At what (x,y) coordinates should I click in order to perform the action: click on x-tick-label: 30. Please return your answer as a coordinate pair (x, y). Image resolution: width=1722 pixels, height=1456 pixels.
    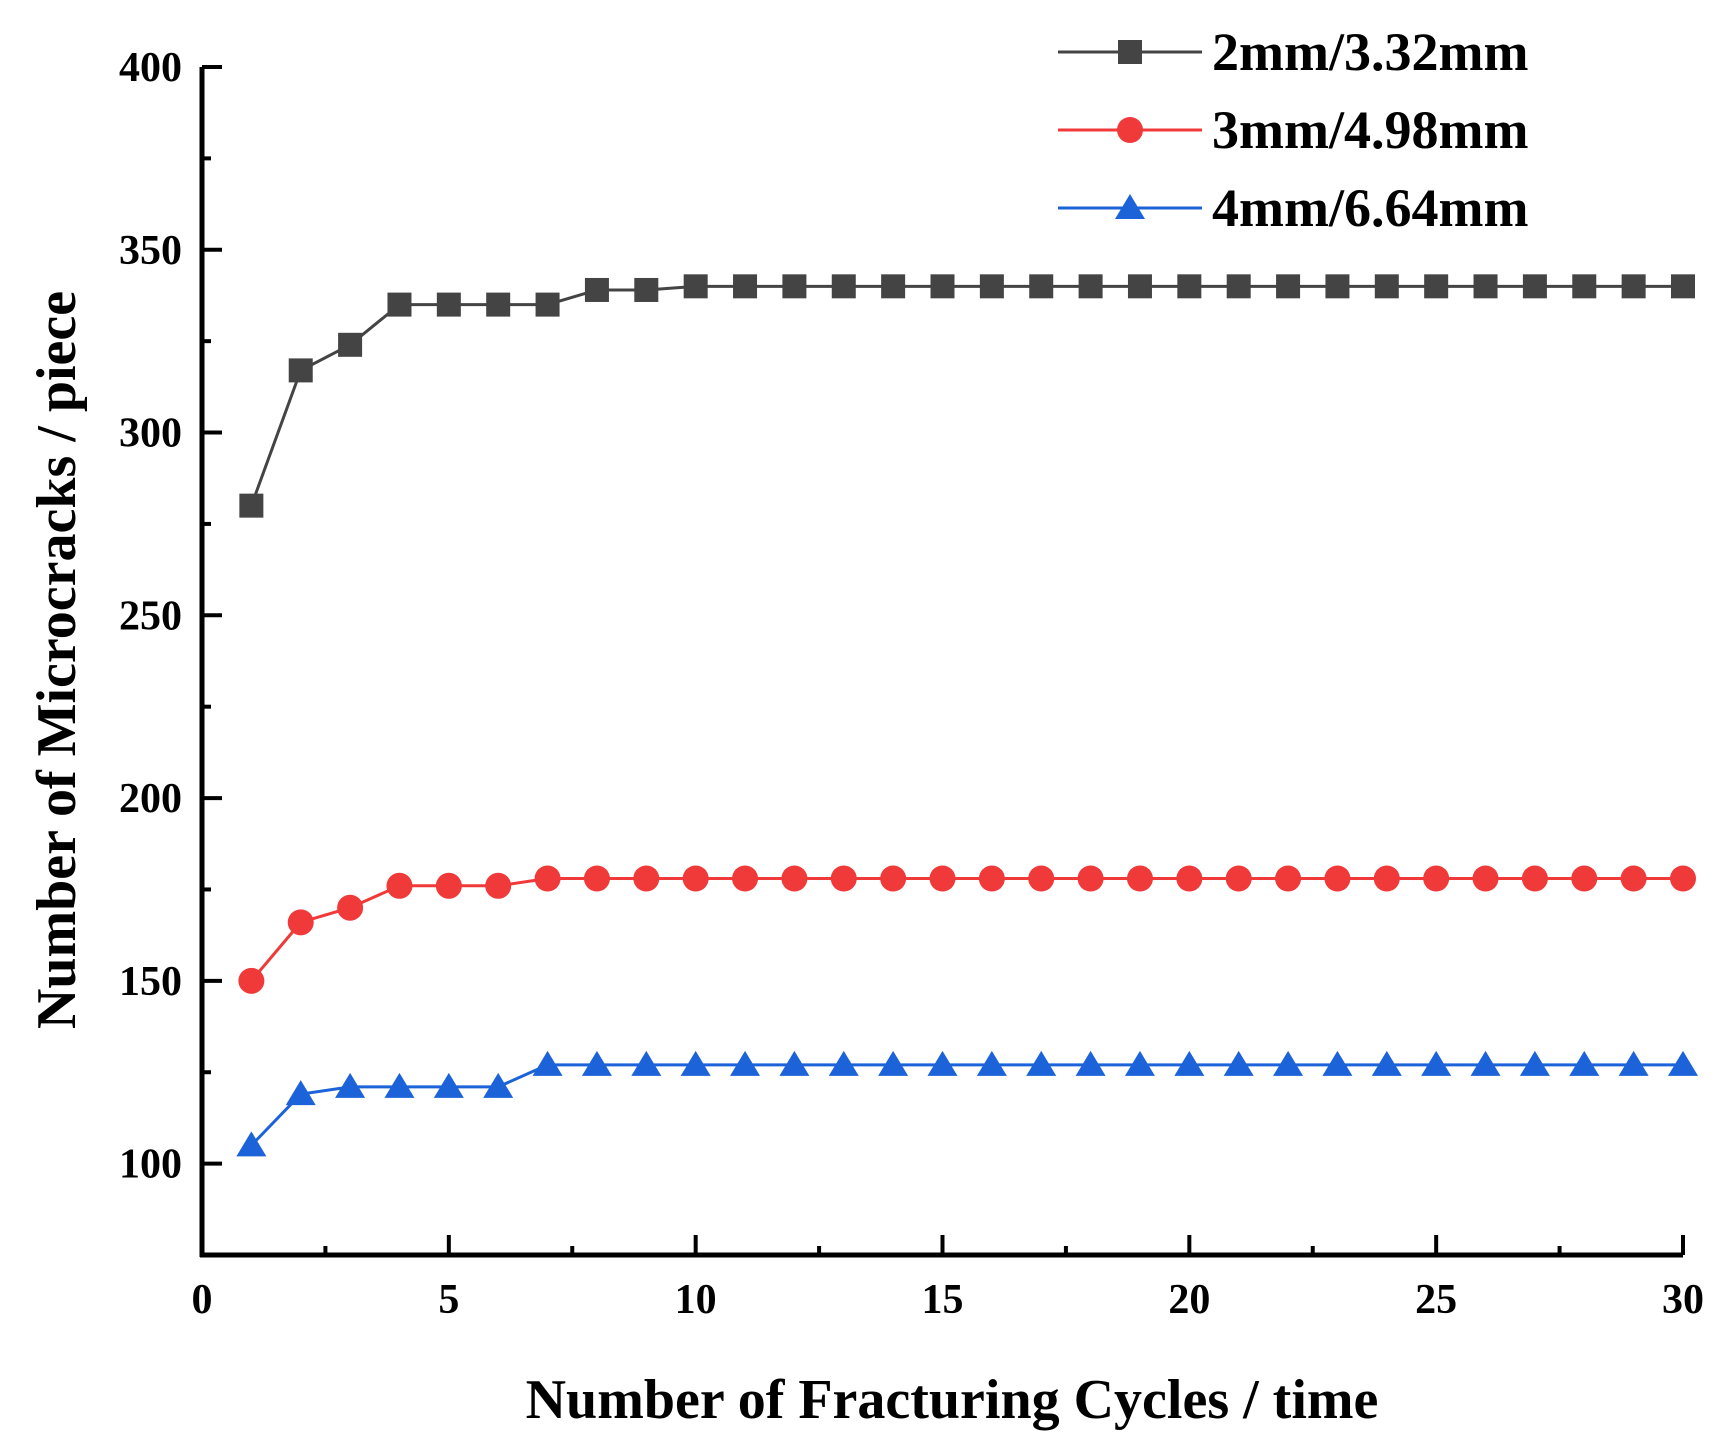
    Looking at the image, I should click on (1683, 1300).